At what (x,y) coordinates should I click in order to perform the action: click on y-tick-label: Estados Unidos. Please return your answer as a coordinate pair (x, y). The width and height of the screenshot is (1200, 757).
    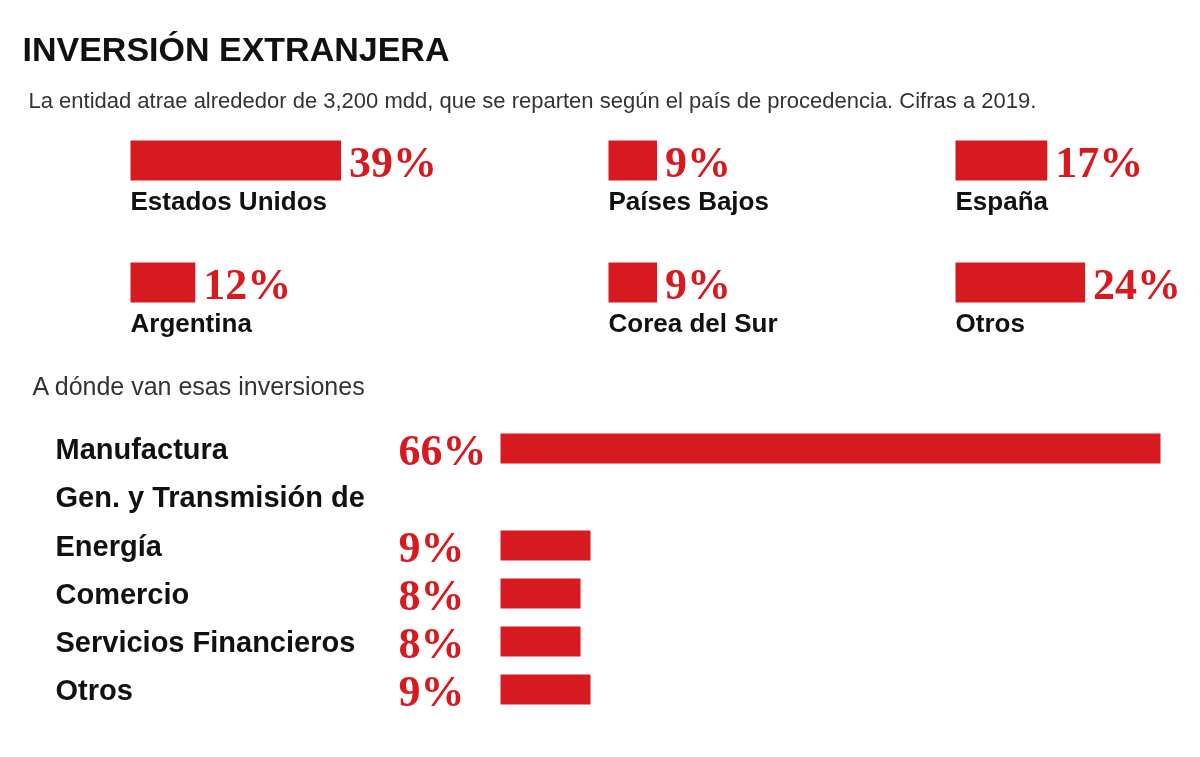
    Looking at the image, I should click on (228, 200).